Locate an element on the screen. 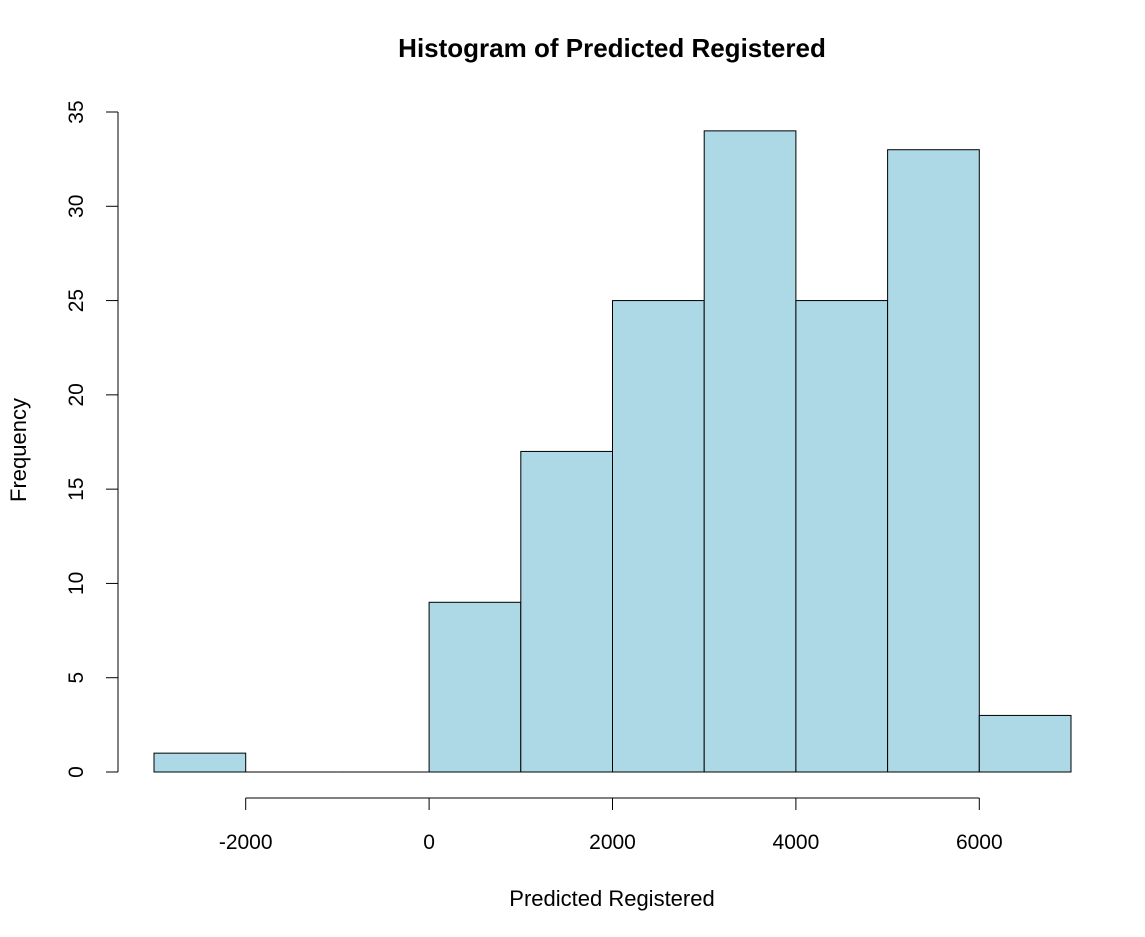 The image size is (1145, 937). y-tick-label: 10 is located at coordinates (76, 583).